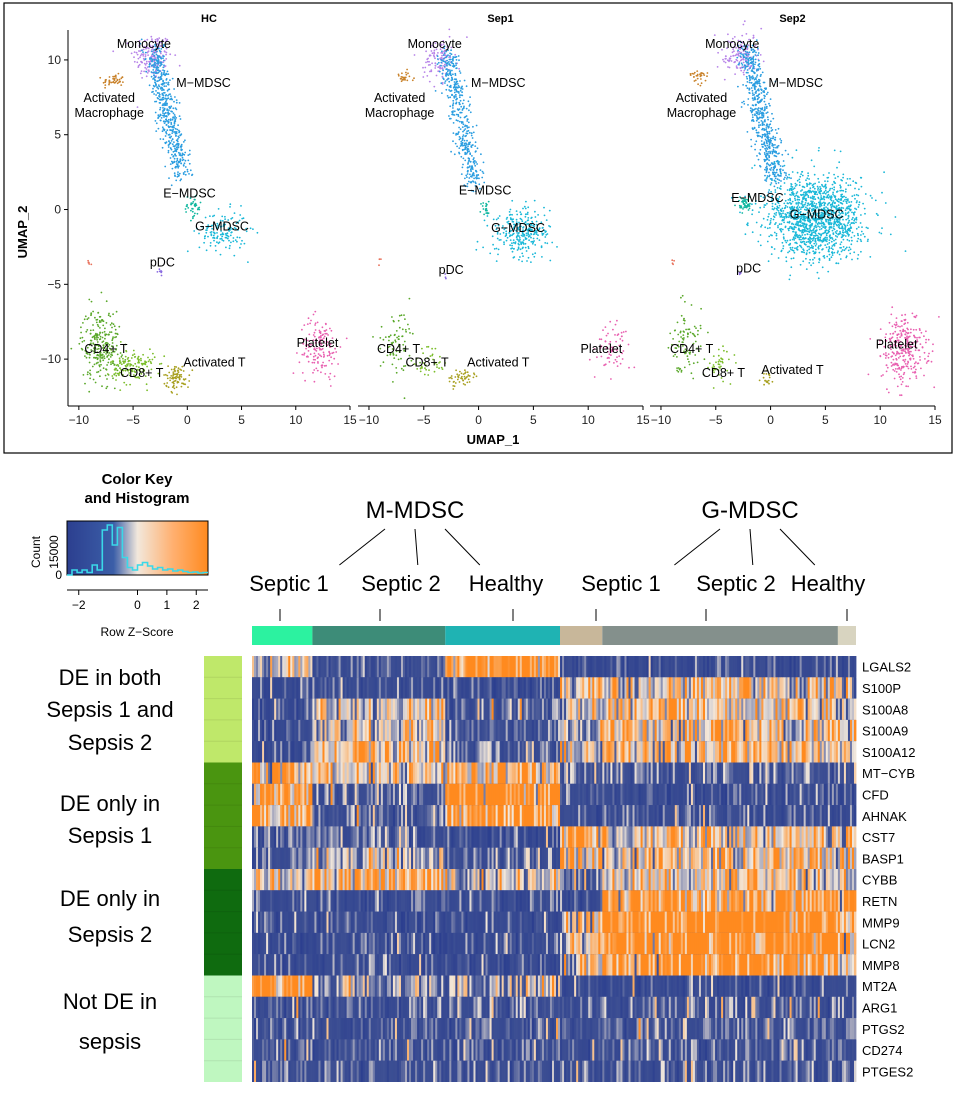  I want to click on umap-cluster-m-mdsc, so click(166, 112).